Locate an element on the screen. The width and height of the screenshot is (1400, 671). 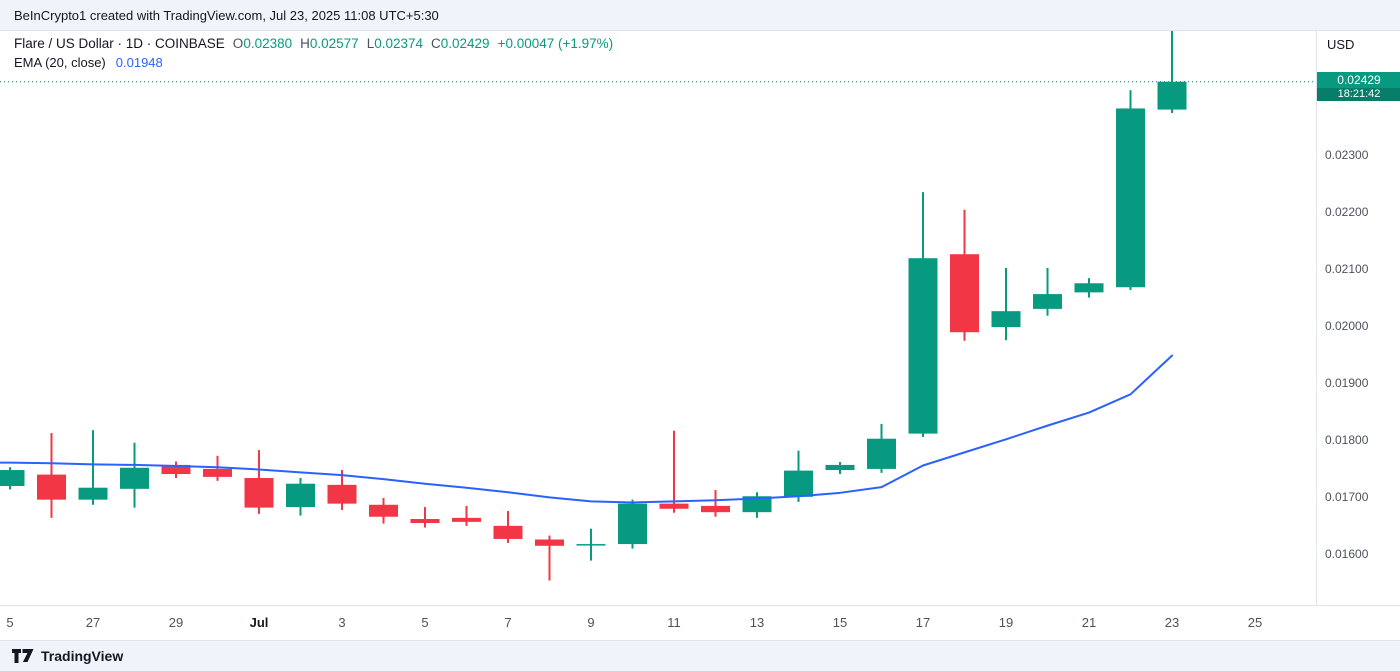
time-axis-label: 9 is located at coordinates (591, 622).